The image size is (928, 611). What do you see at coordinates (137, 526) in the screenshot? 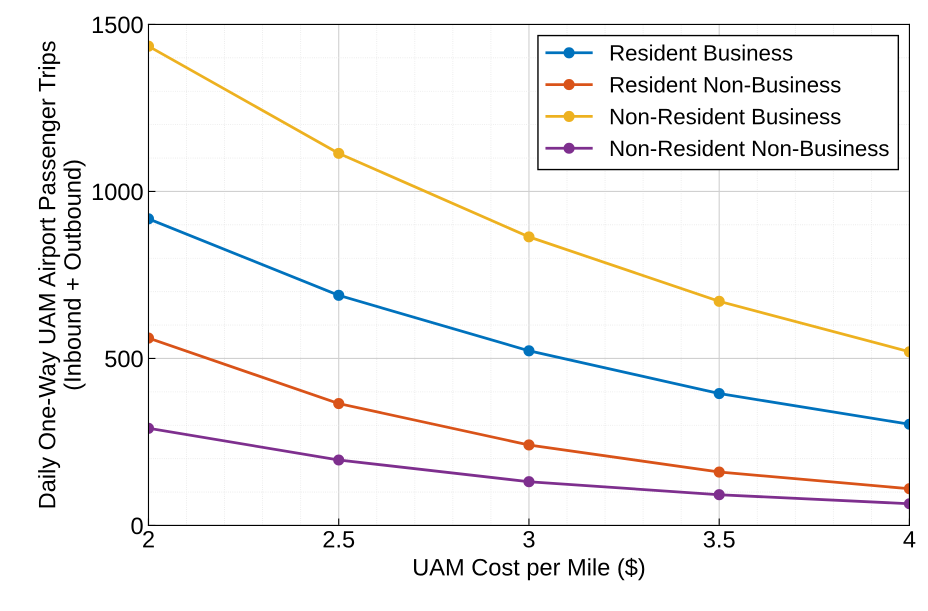
I see `y-tick-label: 0` at bounding box center [137, 526].